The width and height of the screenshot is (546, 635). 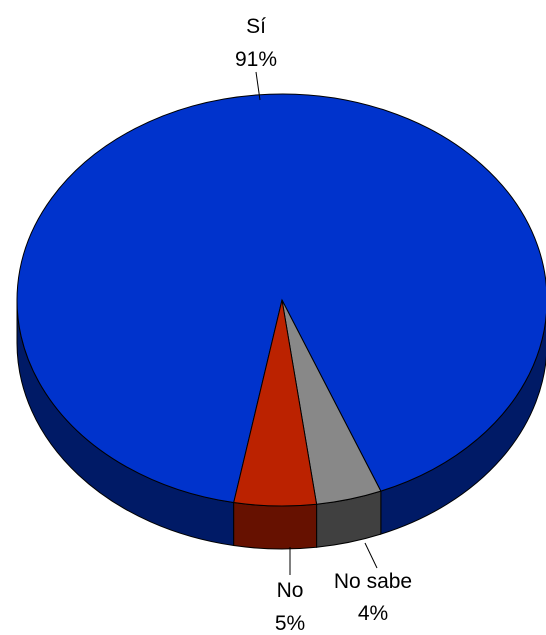 What do you see at coordinates (275, 403) in the screenshot?
I see `pie-slice-no` at bounding box center [275, 403].